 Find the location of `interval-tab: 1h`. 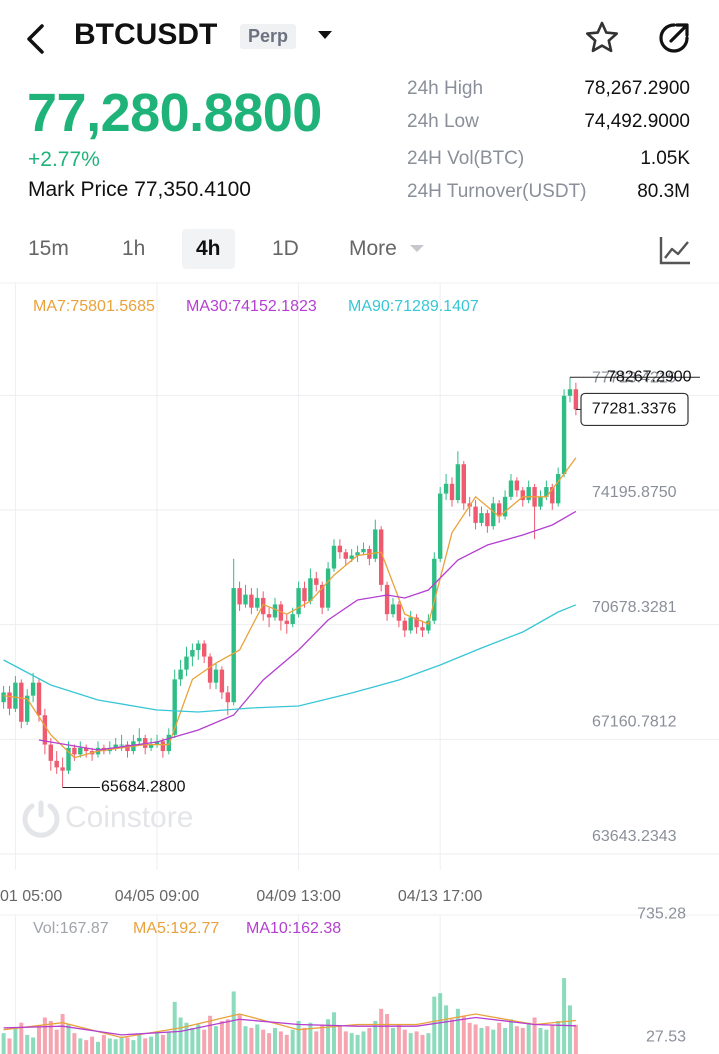

interval-tab: 1h is located at coordinates (134, 248).